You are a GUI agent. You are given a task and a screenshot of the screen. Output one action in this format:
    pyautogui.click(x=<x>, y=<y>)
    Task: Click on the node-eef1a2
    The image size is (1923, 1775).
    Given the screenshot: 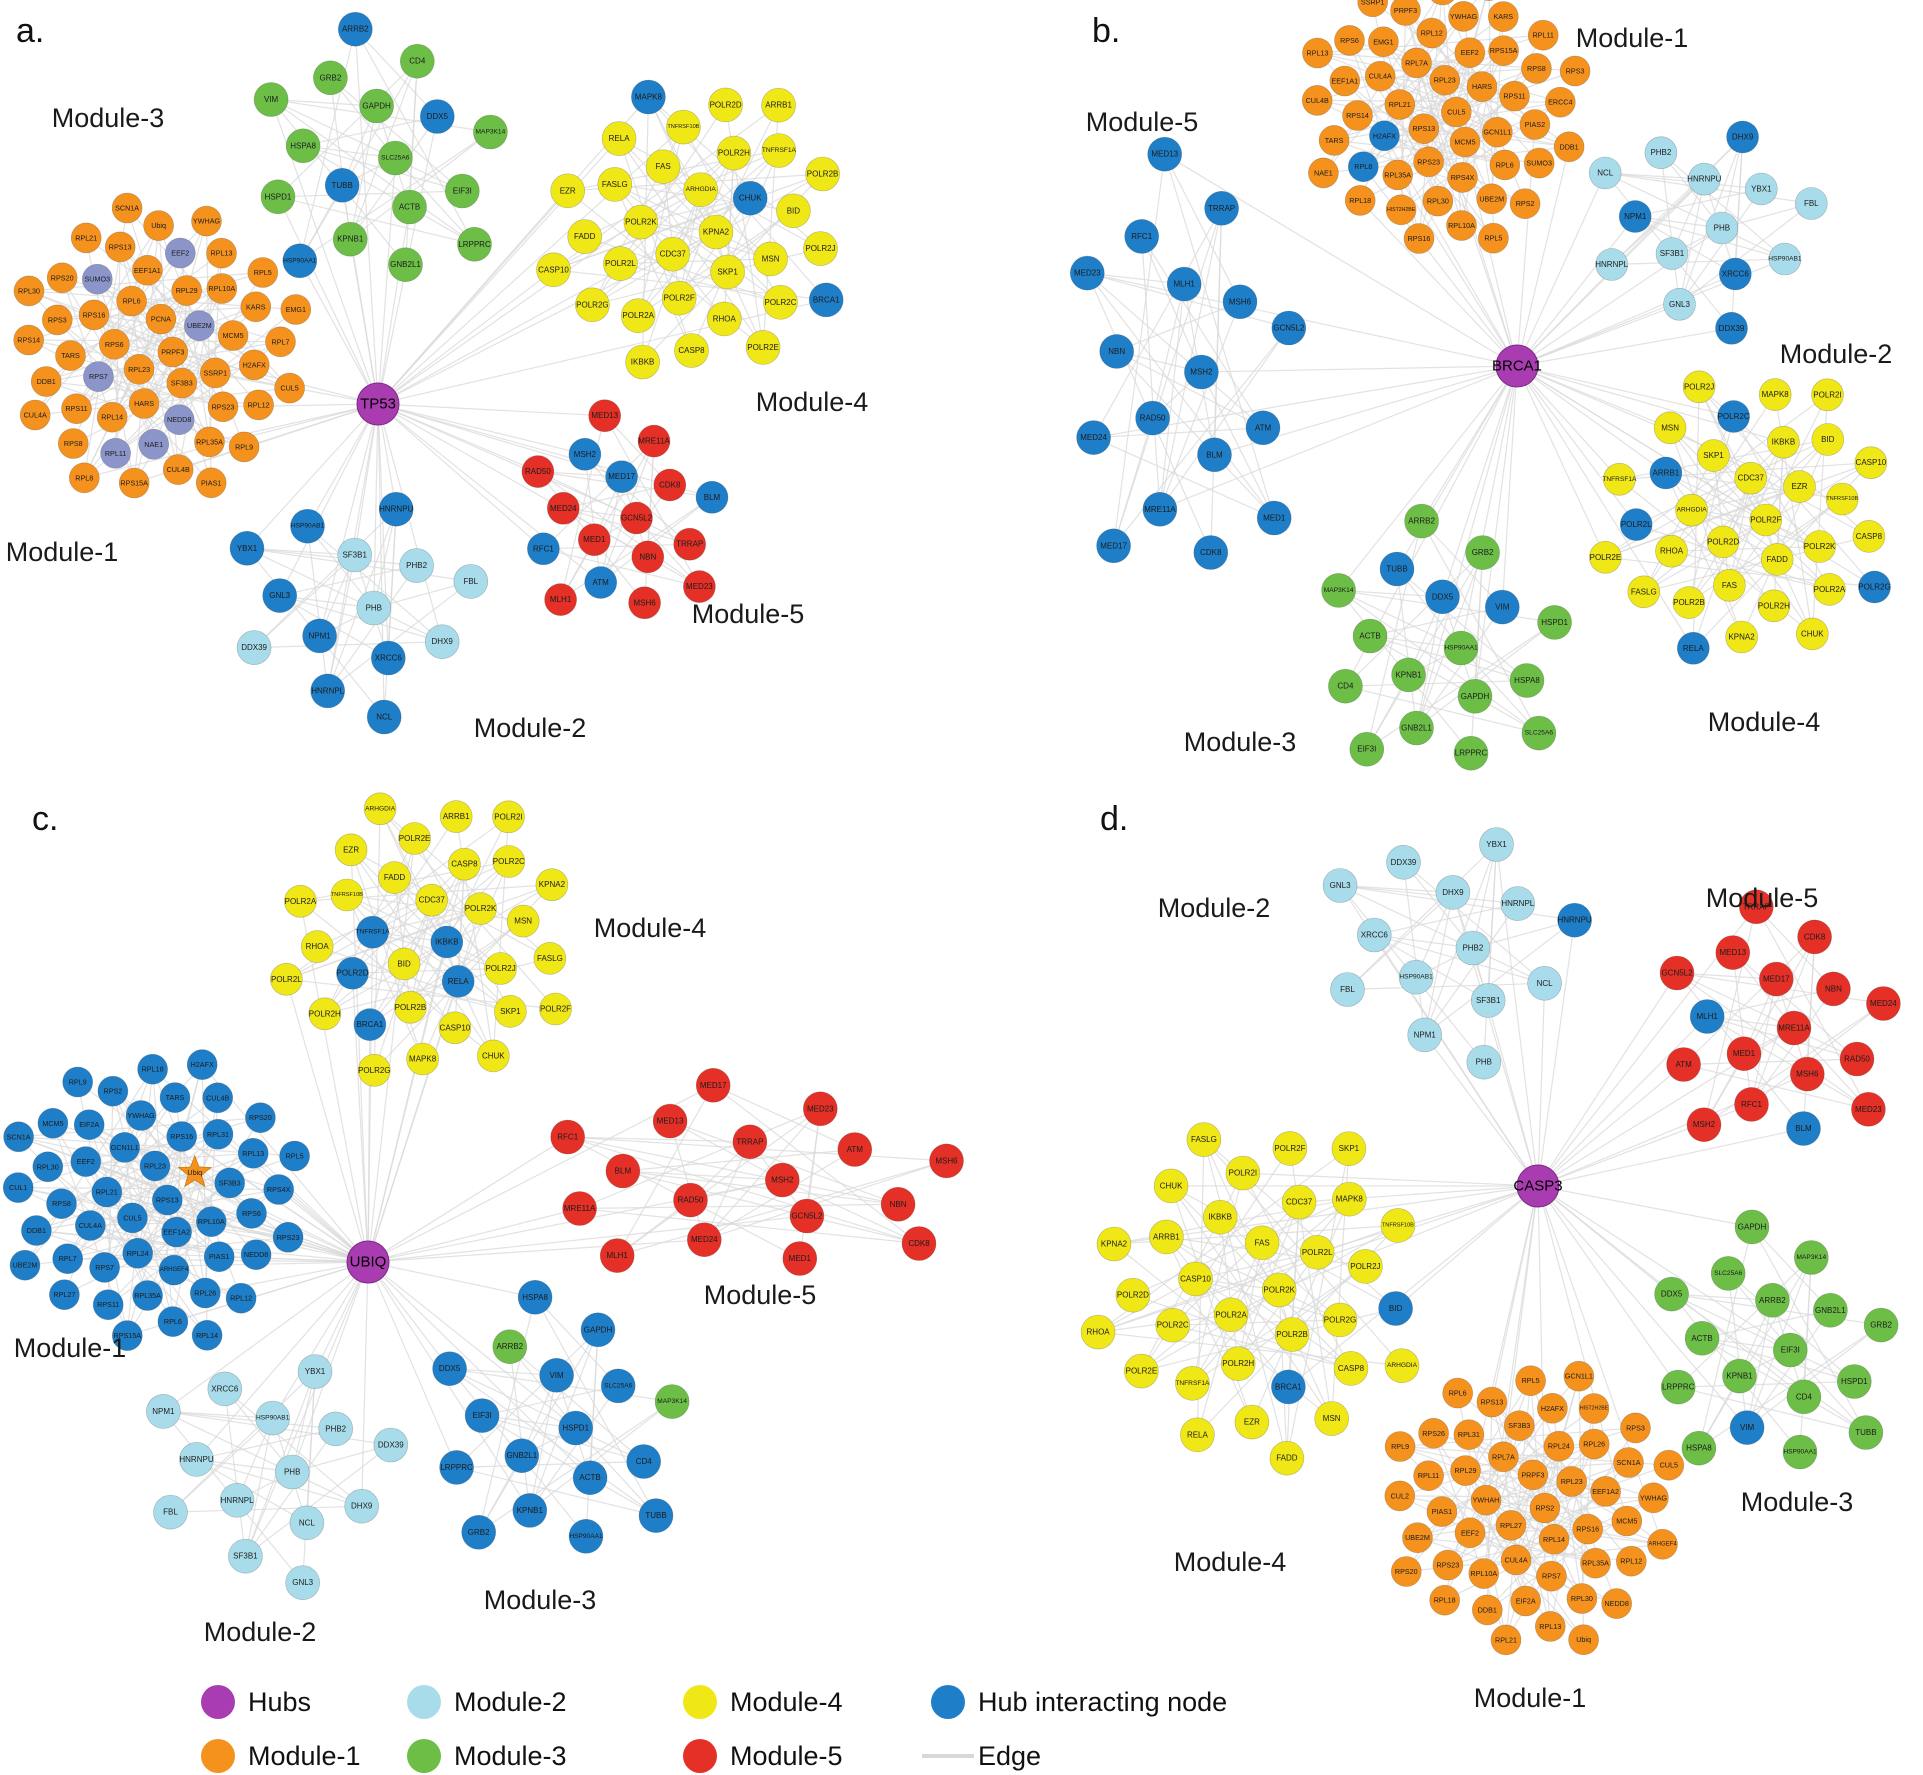 What is the action you would take?
    pyautogui.click(x=1605, y=1491)
    